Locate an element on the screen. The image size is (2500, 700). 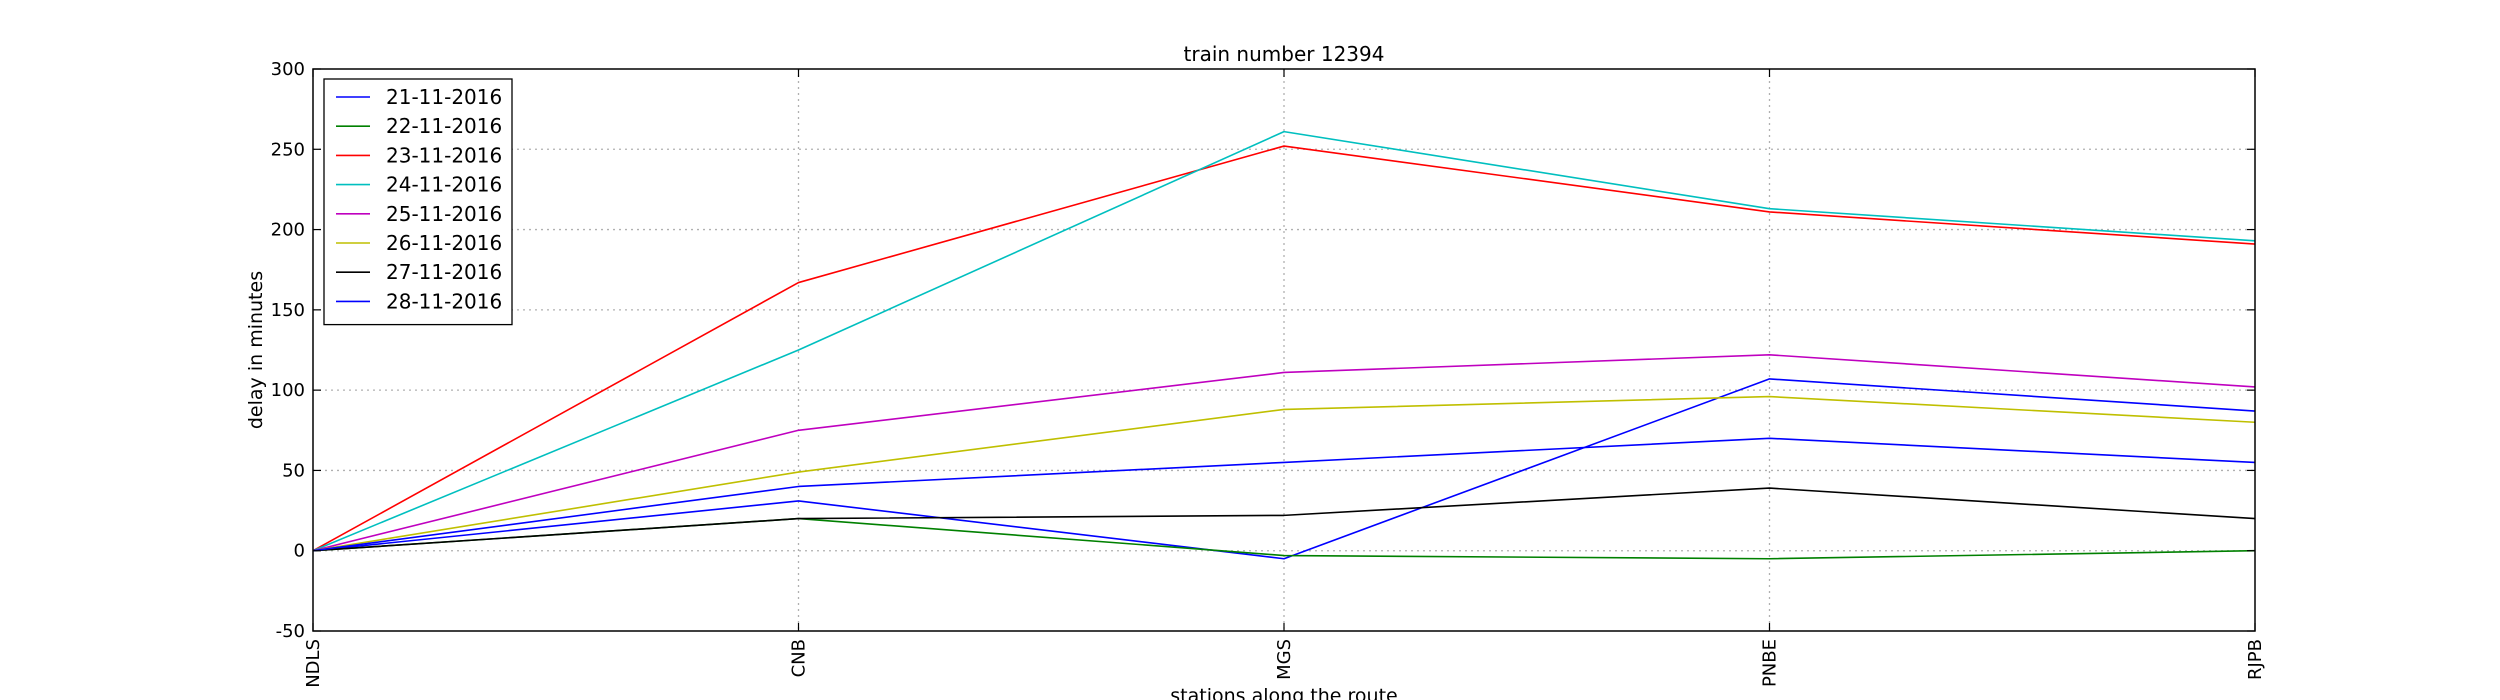
y-tick-label: 300 is located at coordinates (288, 69).